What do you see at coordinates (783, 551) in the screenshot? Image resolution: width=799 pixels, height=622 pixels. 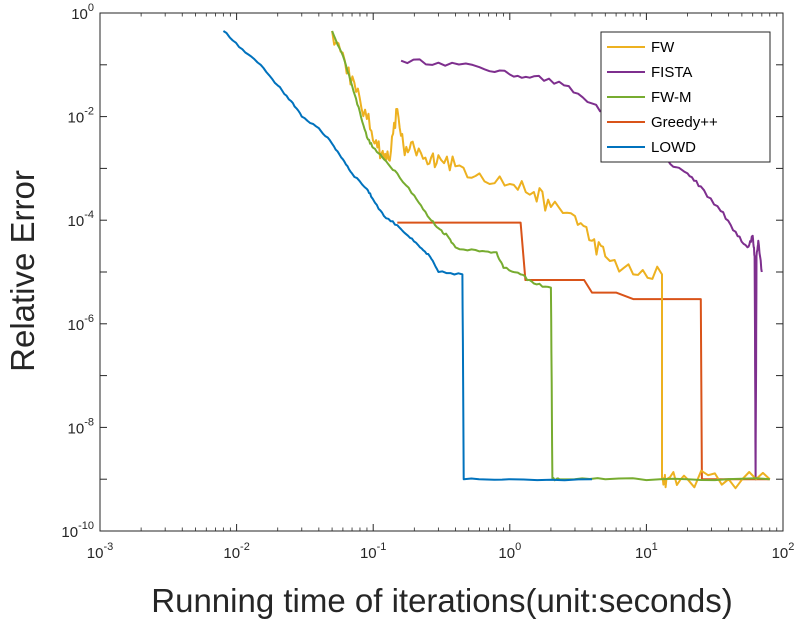 I see `x-tick-label: 10²` at bounding box center [783, 551].